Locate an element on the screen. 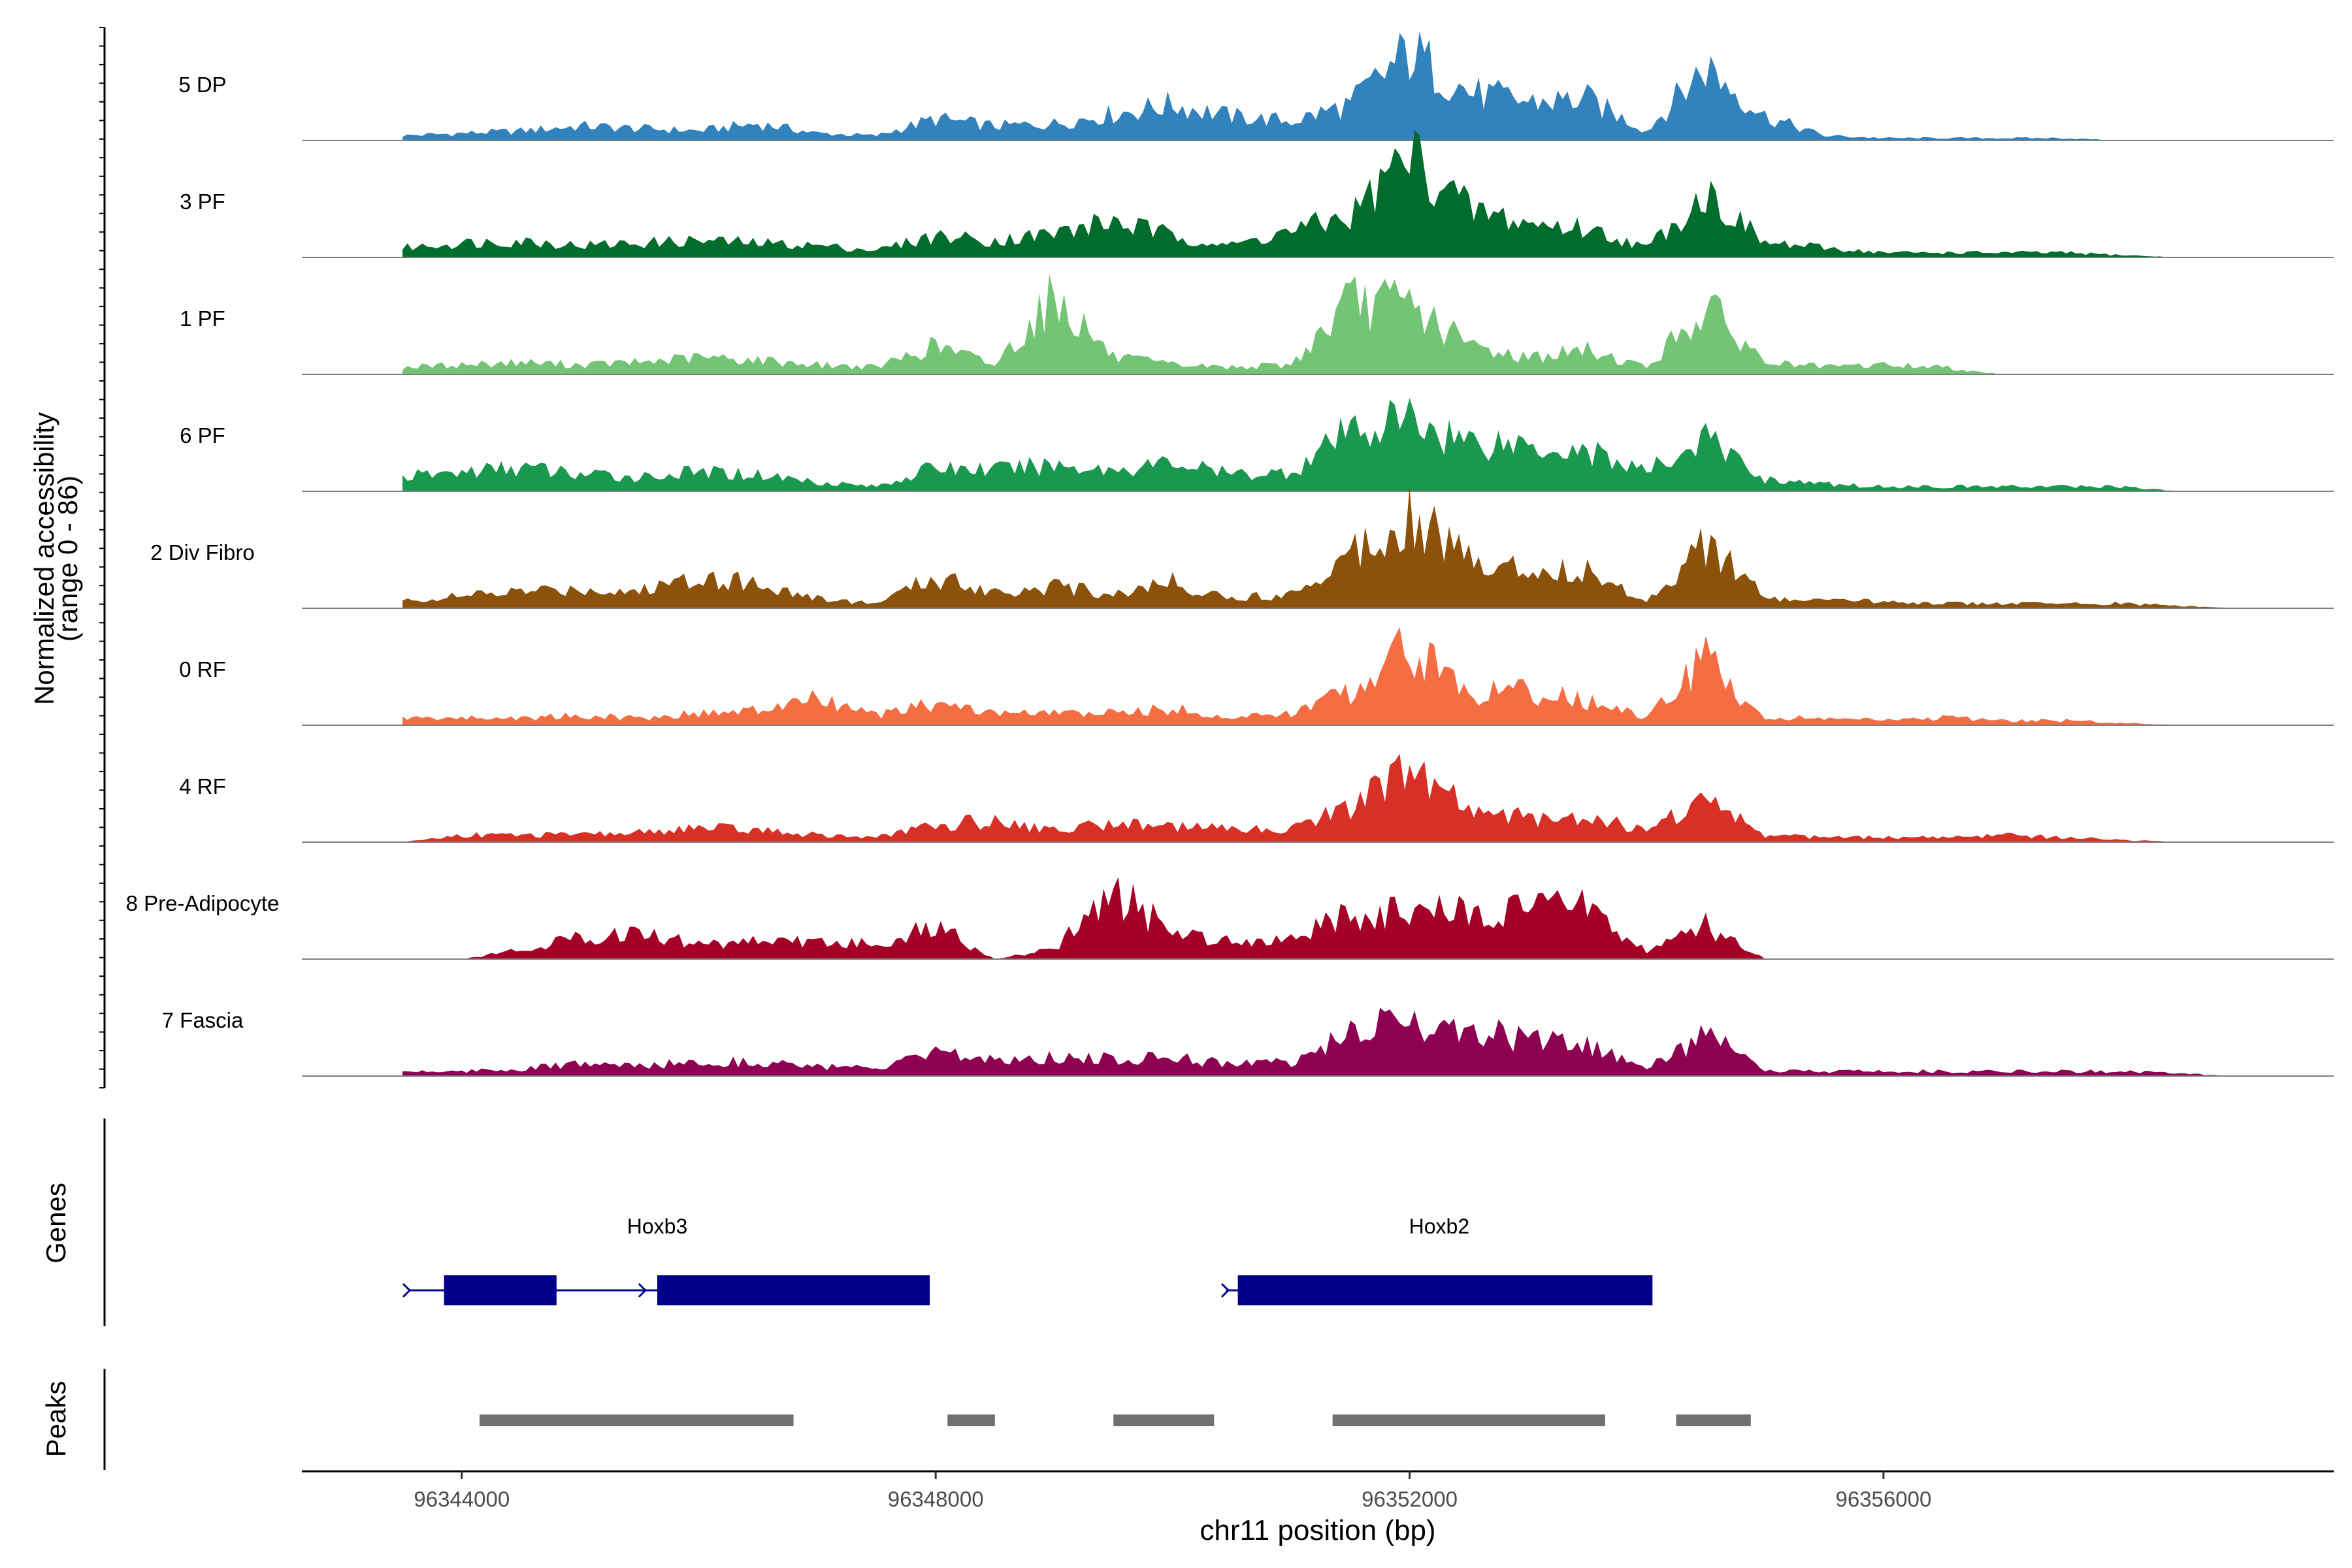 This screenshot has width=2352, height=1568. x-tick-label: 96348000 is located at coordinates (936, 1499).